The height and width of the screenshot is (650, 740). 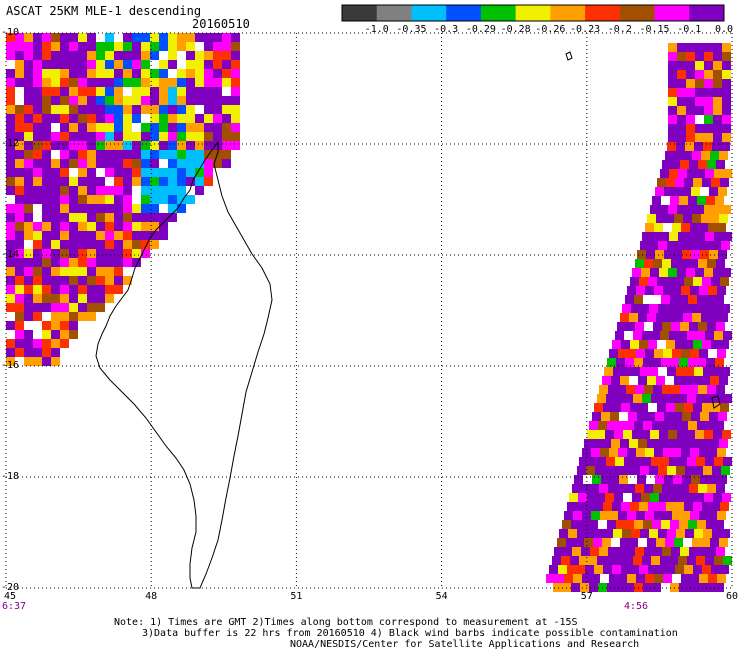 What do you see at coordinates (654, 29) in the screenshot?
I see `colorbar-tick-label: -0.15` at bounding box center [654, 29].